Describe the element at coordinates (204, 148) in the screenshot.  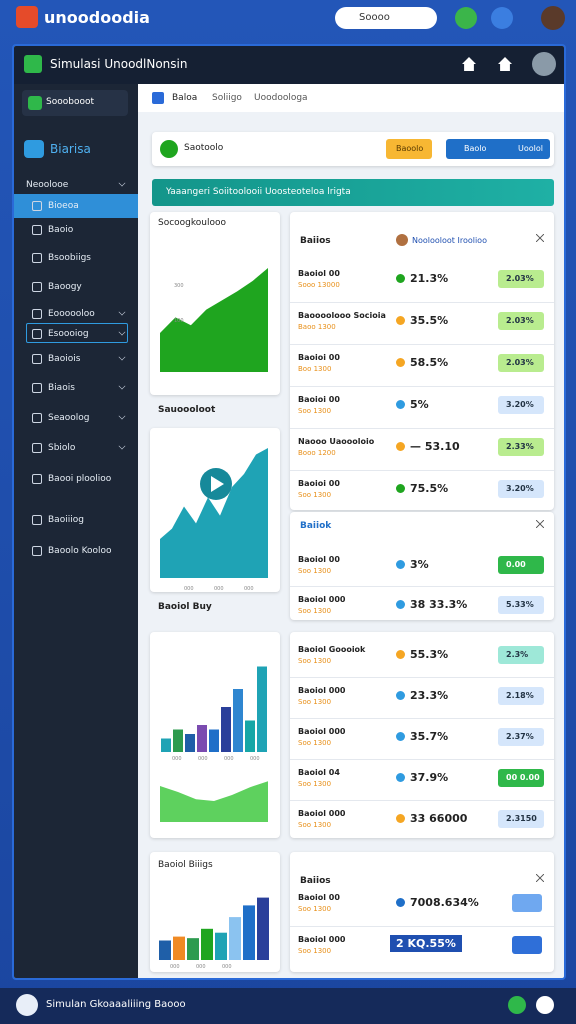
I see `toolbar-field: Saotoolo` at that location.